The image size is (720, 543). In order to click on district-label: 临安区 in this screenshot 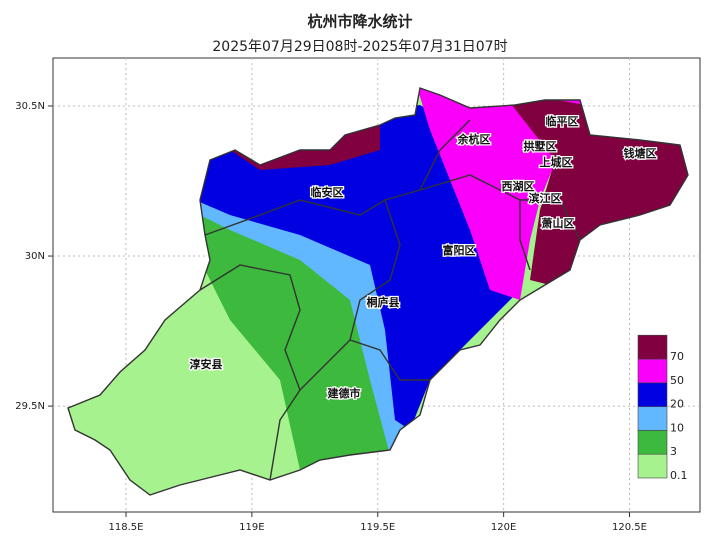, I will do `click(327, 192)`.